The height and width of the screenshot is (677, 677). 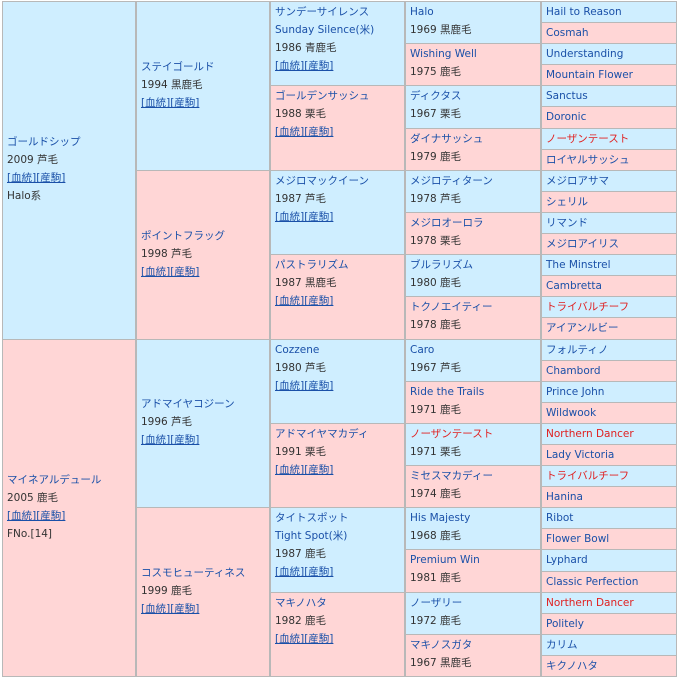 I want to click on horse-name-link: パストラリズム, so click(x=312, y=265).